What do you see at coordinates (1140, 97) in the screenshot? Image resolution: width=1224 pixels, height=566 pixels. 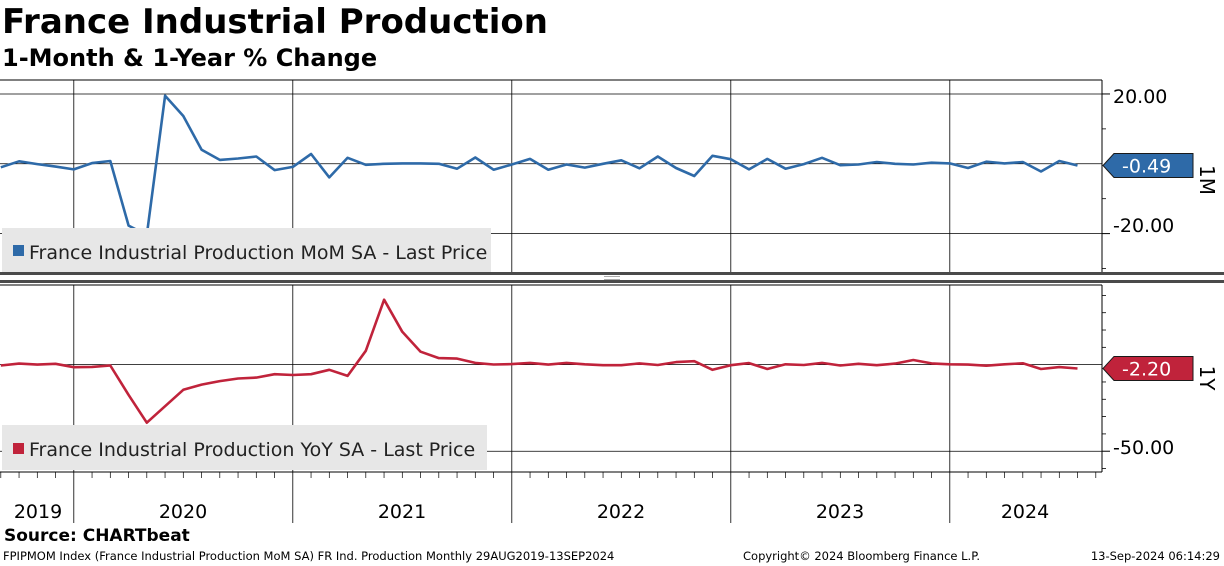 I see `y-tick-label: 20.00` at bounding box center [1140, 97].